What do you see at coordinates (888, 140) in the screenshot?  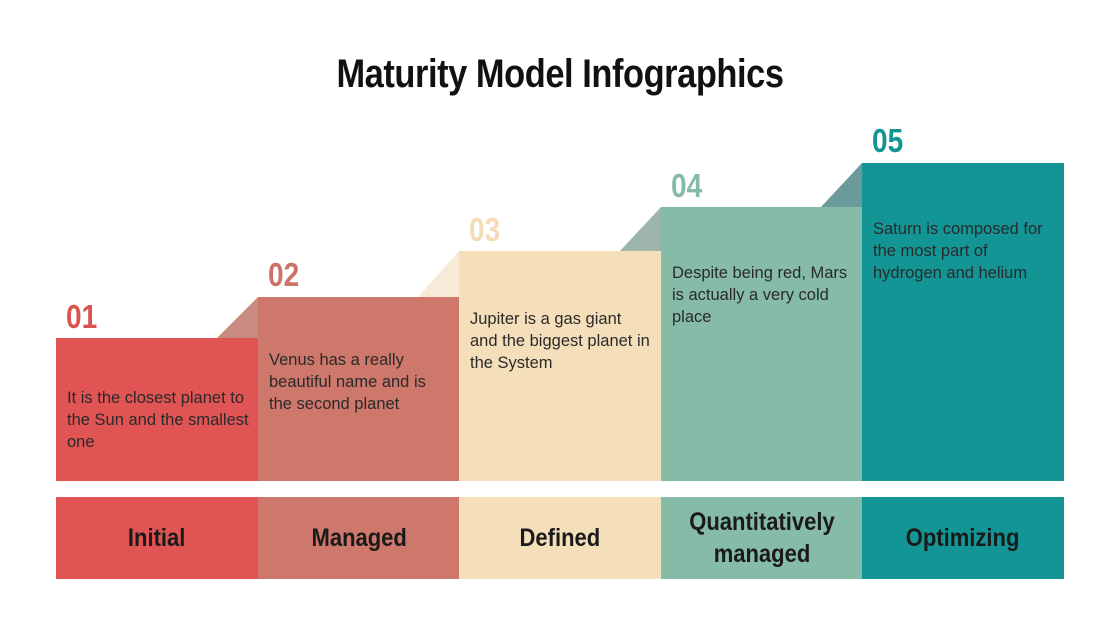 I see `step-5-number: 05` at bounding box center [888, 140].